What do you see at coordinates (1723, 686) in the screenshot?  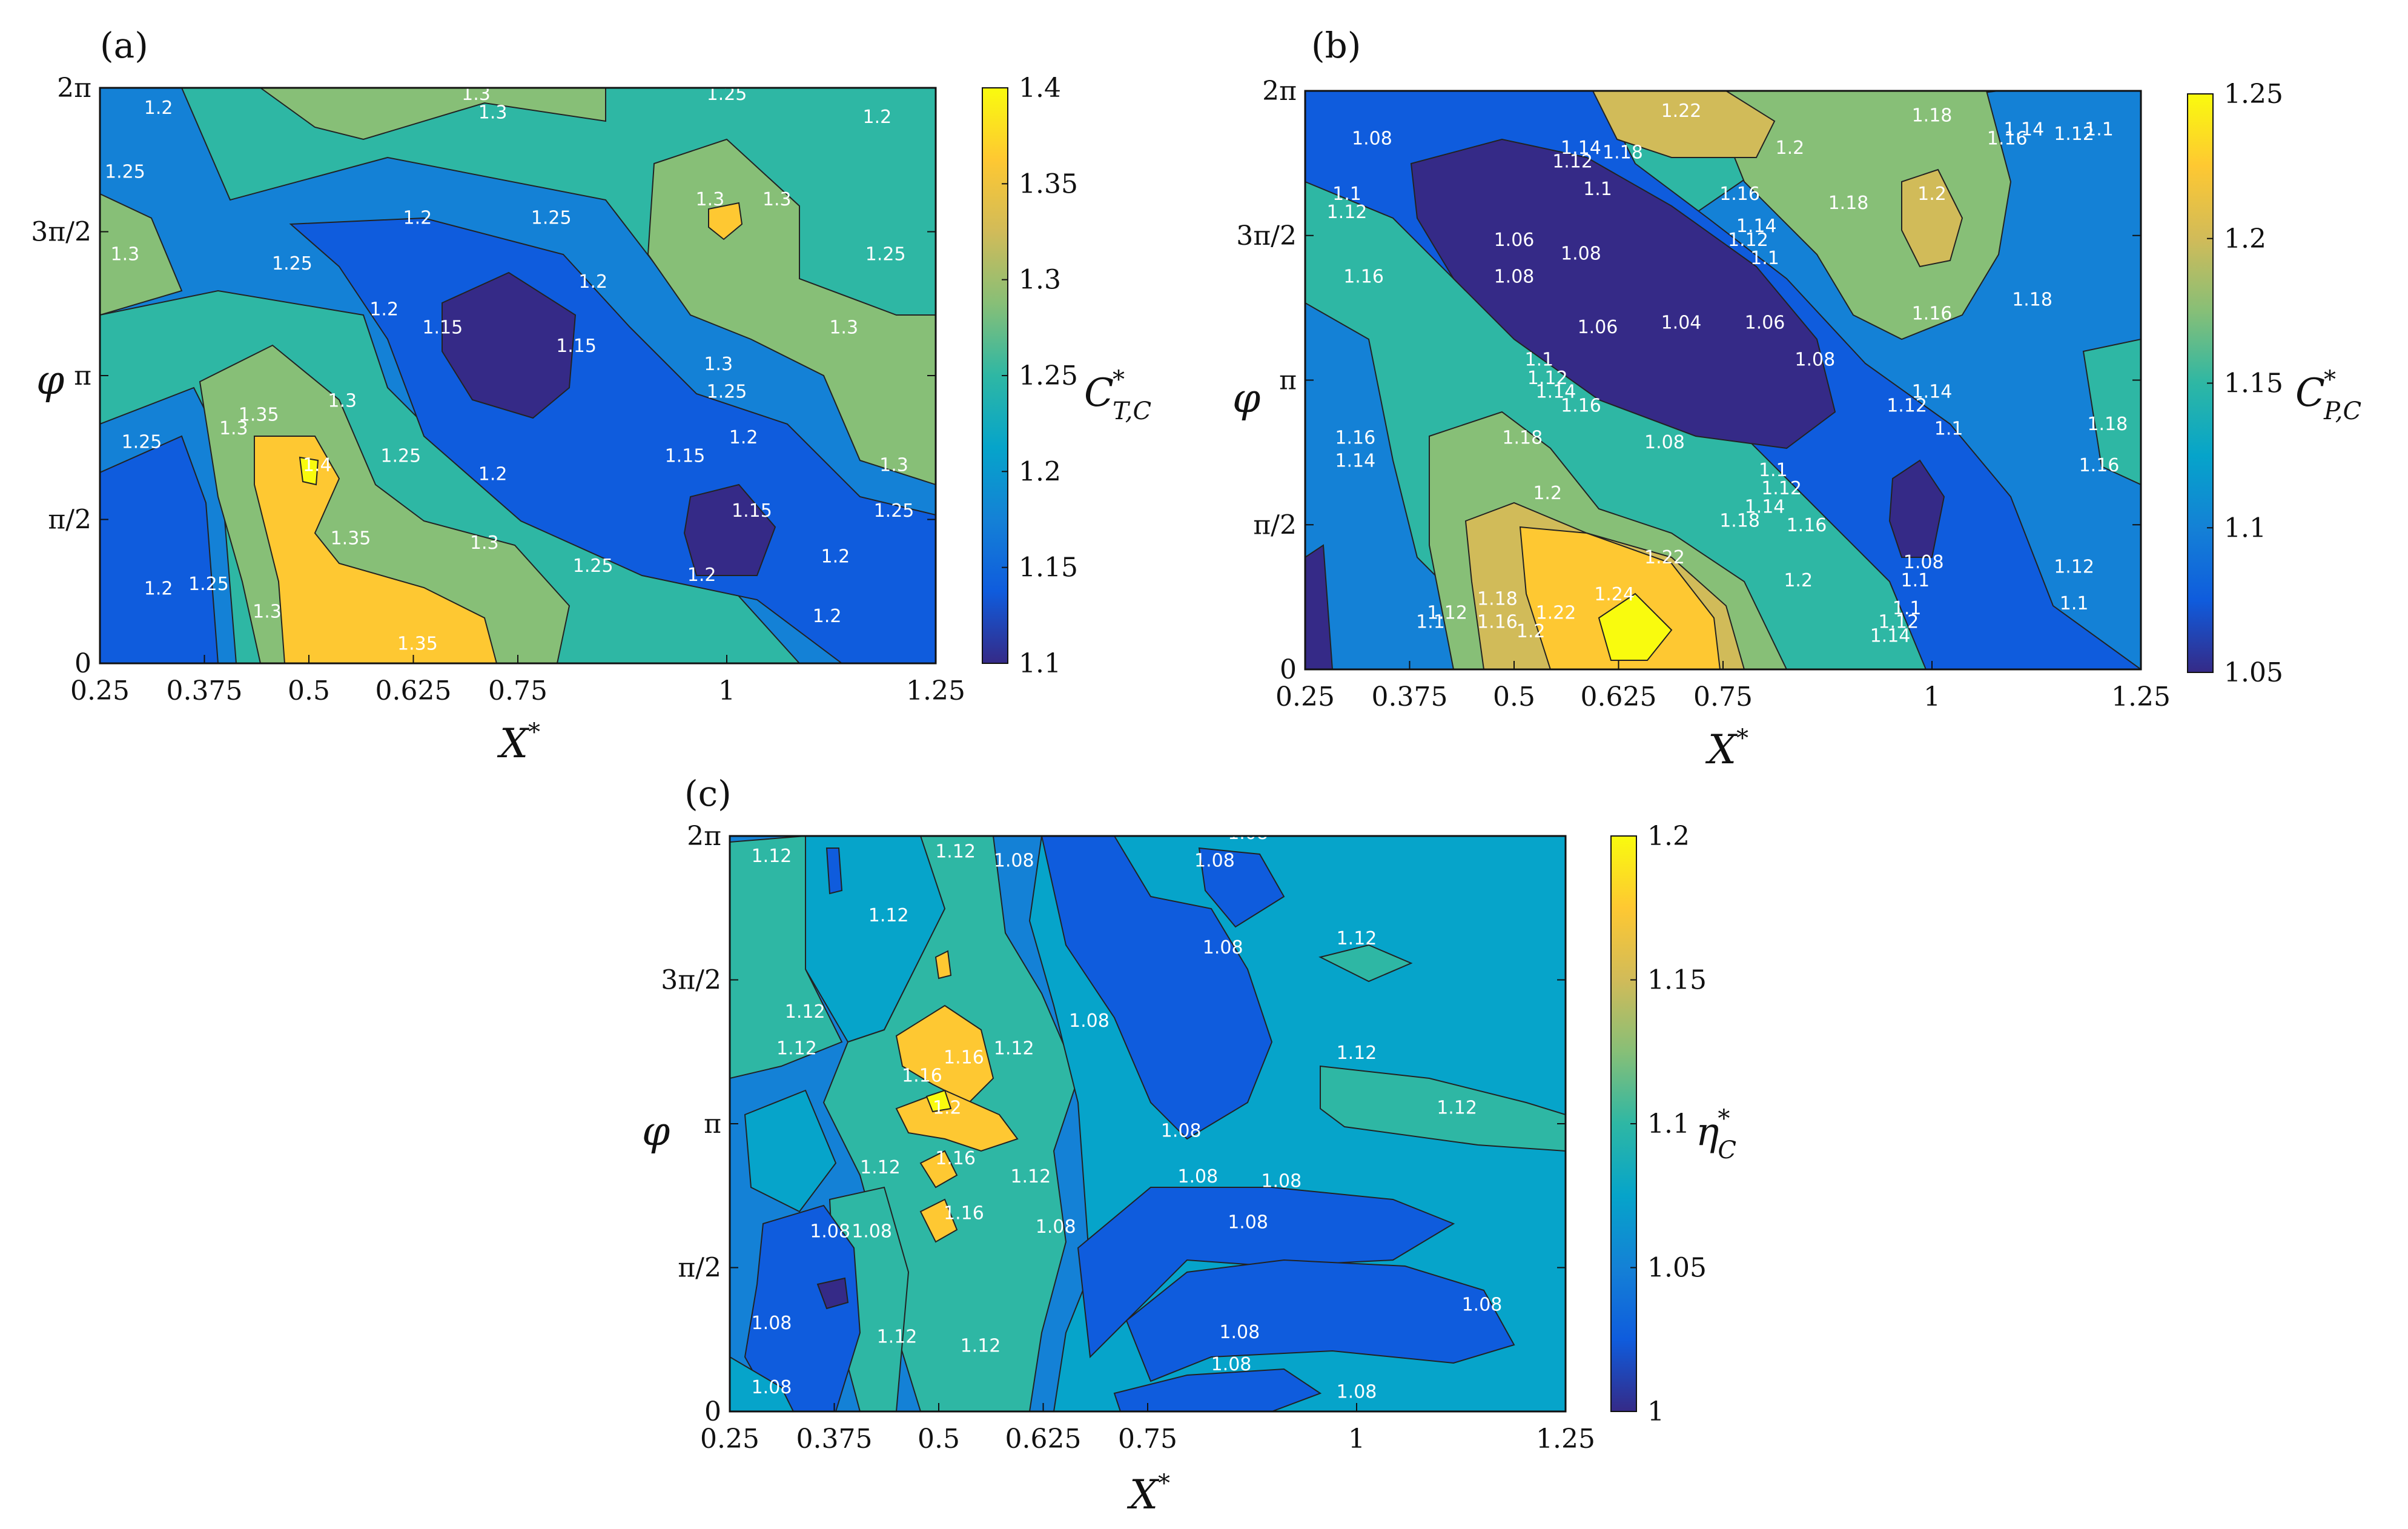 I see `panel-b-x-ticks: 0.25 0.375 0.5 0.625 0.75 1 1.25` at bounding box center [1723, 686].